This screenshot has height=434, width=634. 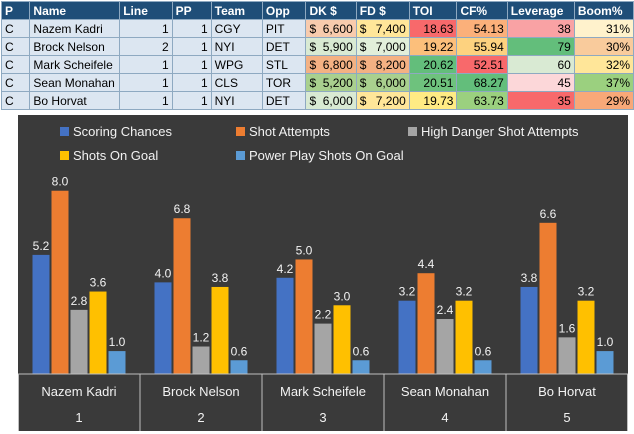 I want to click on cell-player-name: Mark Scheifele, so click(x=75, y=64).